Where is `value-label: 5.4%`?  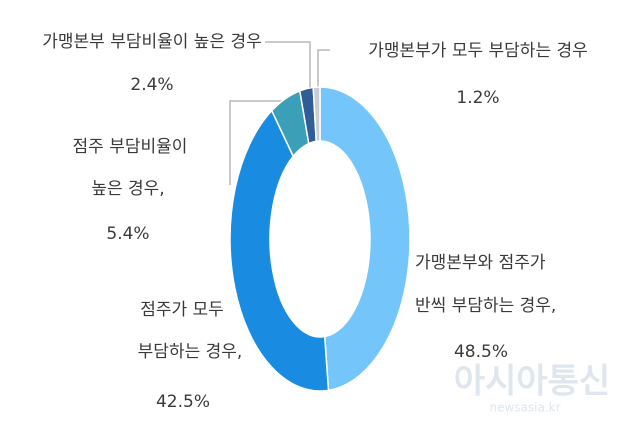
value-label: 5.4% is located at coordinates (127, 234).